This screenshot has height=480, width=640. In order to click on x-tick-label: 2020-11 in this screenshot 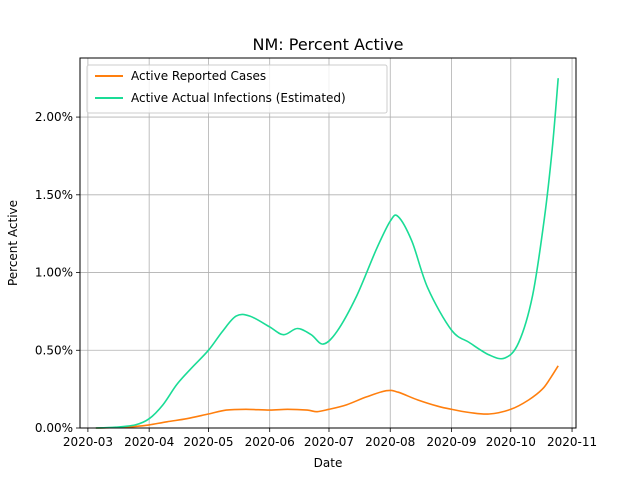, I will do `click(572, 442)`.